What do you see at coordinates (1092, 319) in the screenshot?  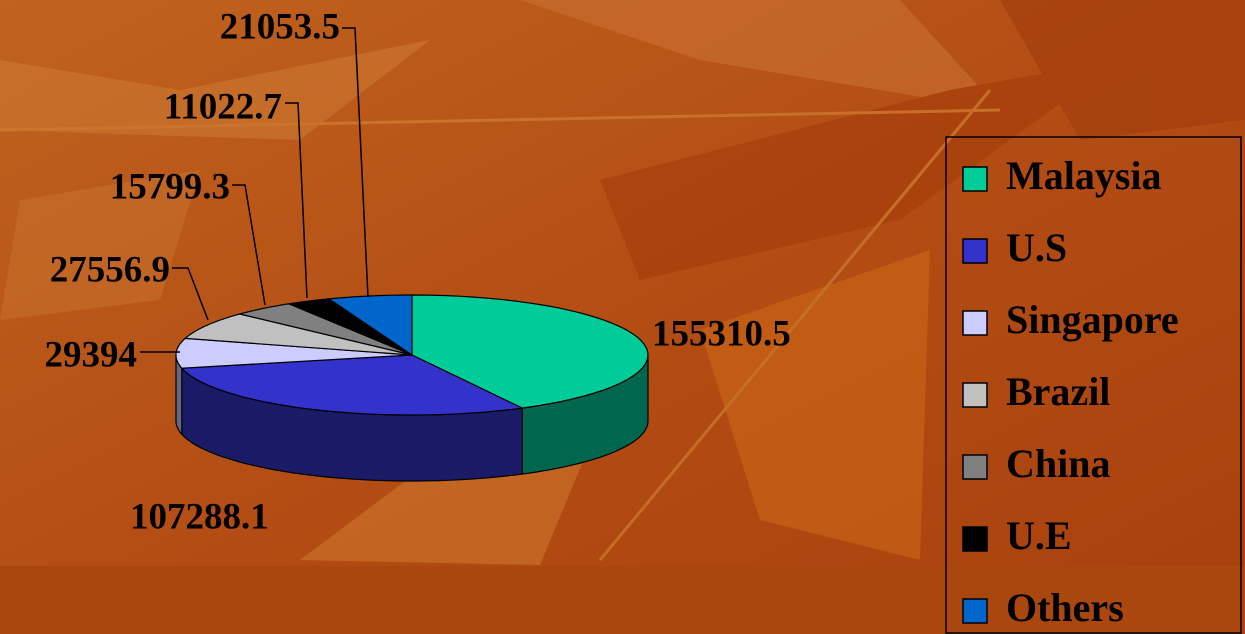 I see `legend-label: Singapore` at bounding box center [1092, 319].